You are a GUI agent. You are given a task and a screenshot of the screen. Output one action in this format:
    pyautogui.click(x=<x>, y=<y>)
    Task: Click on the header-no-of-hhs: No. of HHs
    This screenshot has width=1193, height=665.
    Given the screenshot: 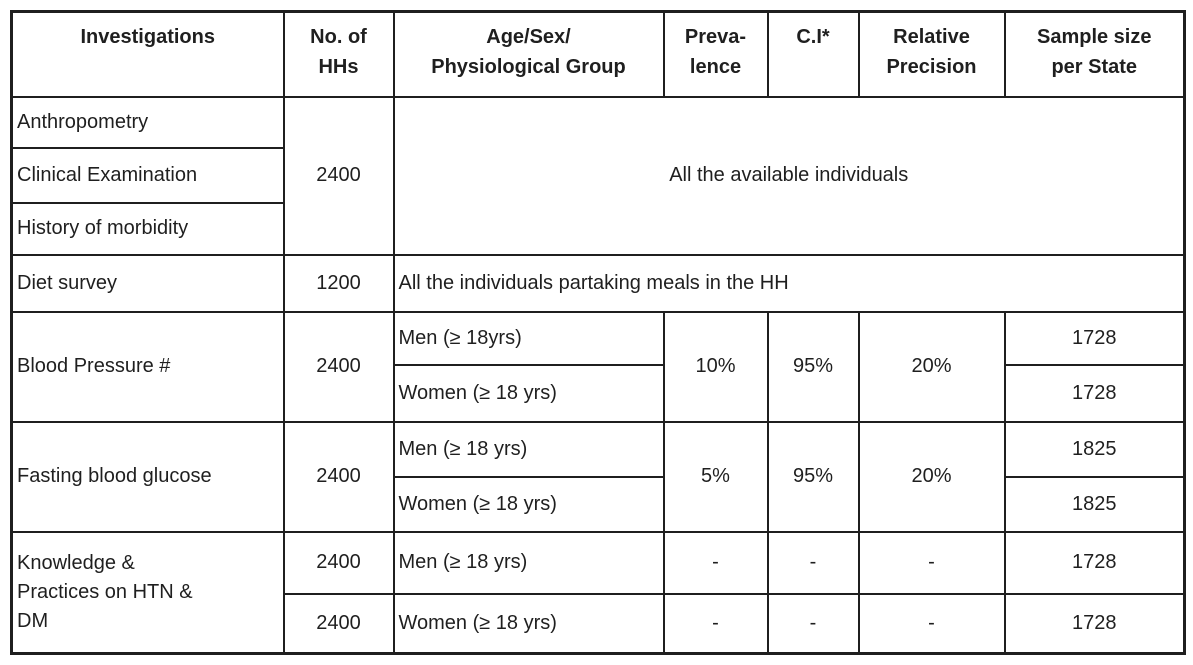 What is the action you would take?
    pyautogui.click(x=338, y=54)
    